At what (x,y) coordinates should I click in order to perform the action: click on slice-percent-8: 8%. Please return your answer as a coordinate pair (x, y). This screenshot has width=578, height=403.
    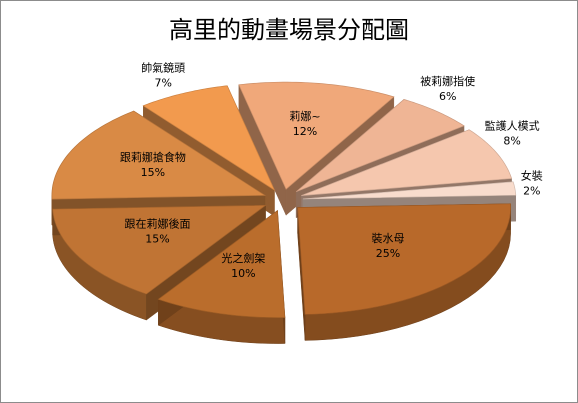
    Looking at the image, I should click on (511, 140).